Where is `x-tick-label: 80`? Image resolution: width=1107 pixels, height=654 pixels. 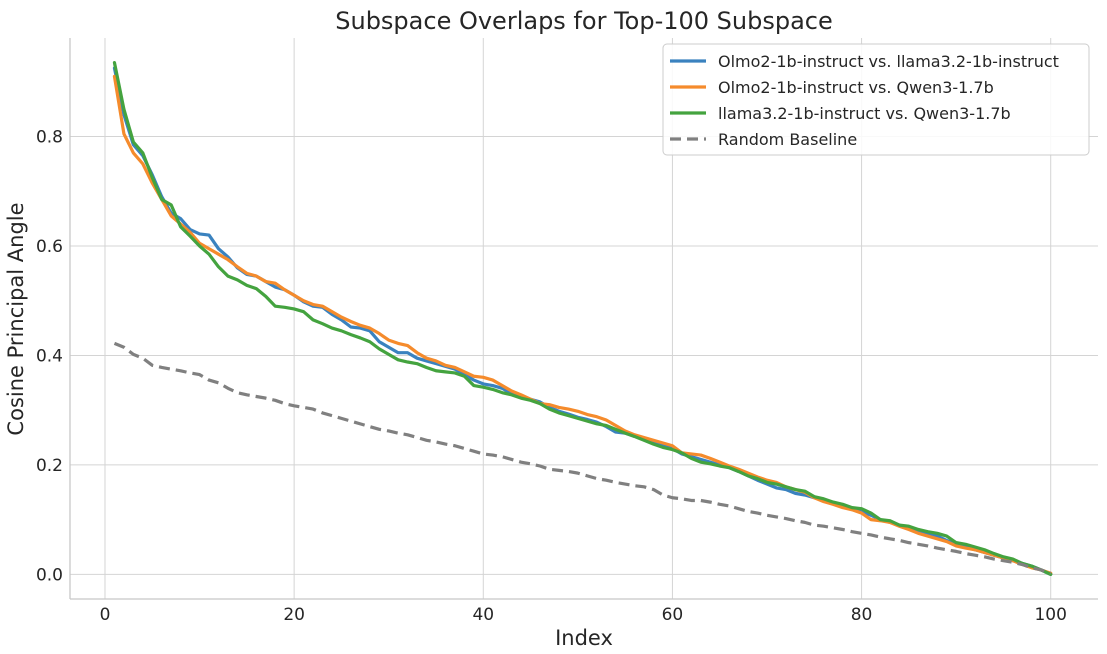 x-tick-label: 80 is located at coordinates (862, 615).